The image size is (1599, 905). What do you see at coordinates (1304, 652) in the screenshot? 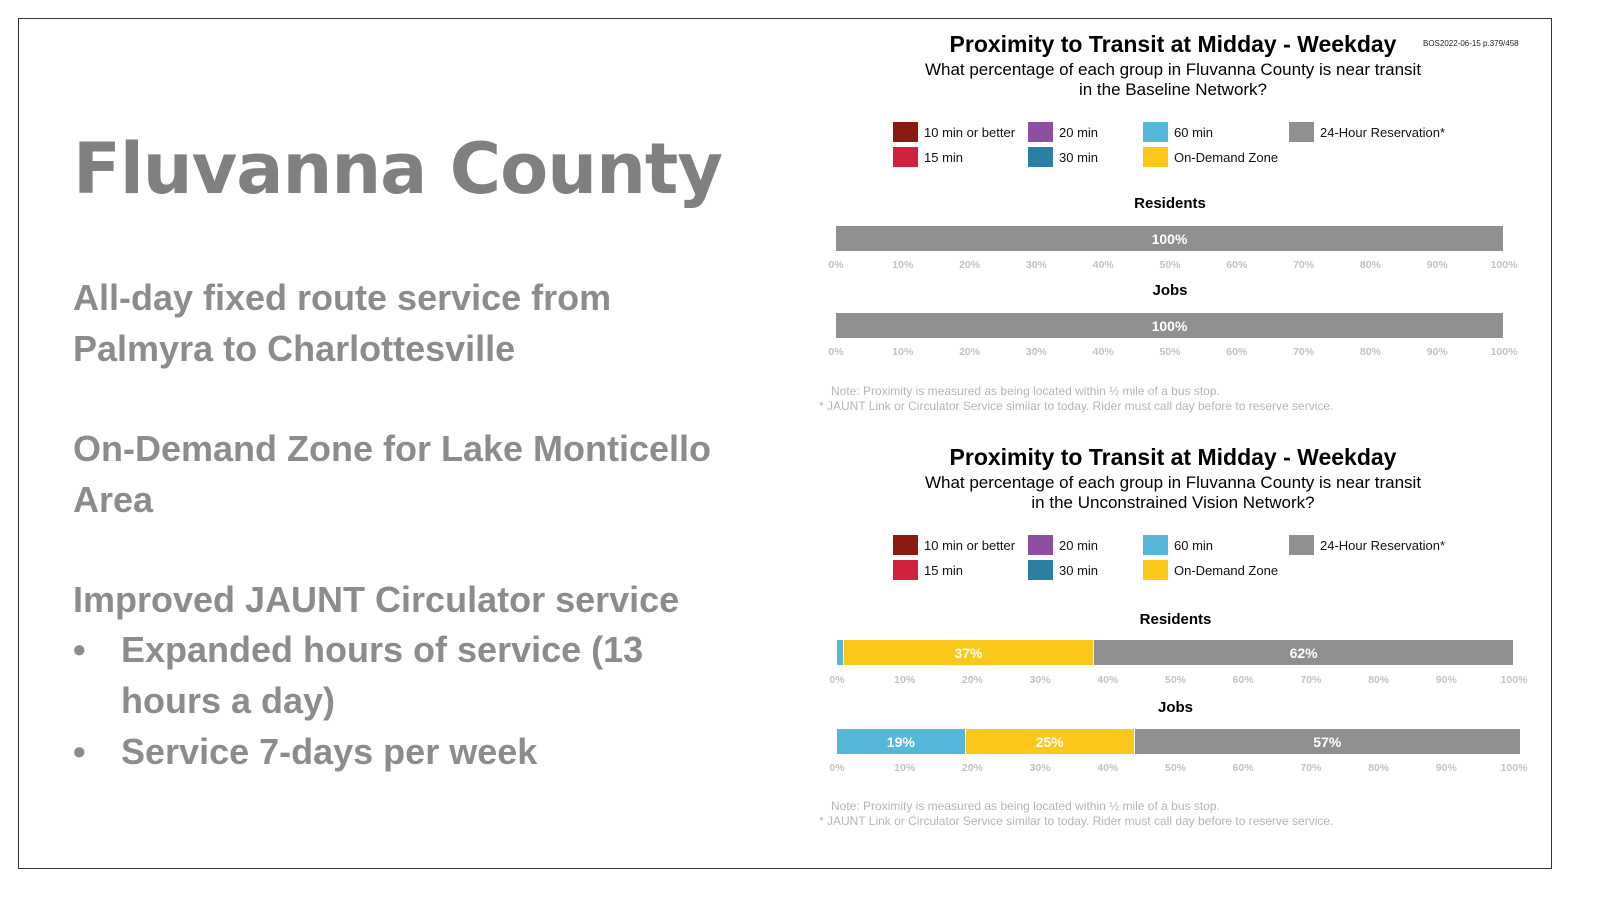
I see `bar-segment: 62%` at bounding box center [1304, 652].